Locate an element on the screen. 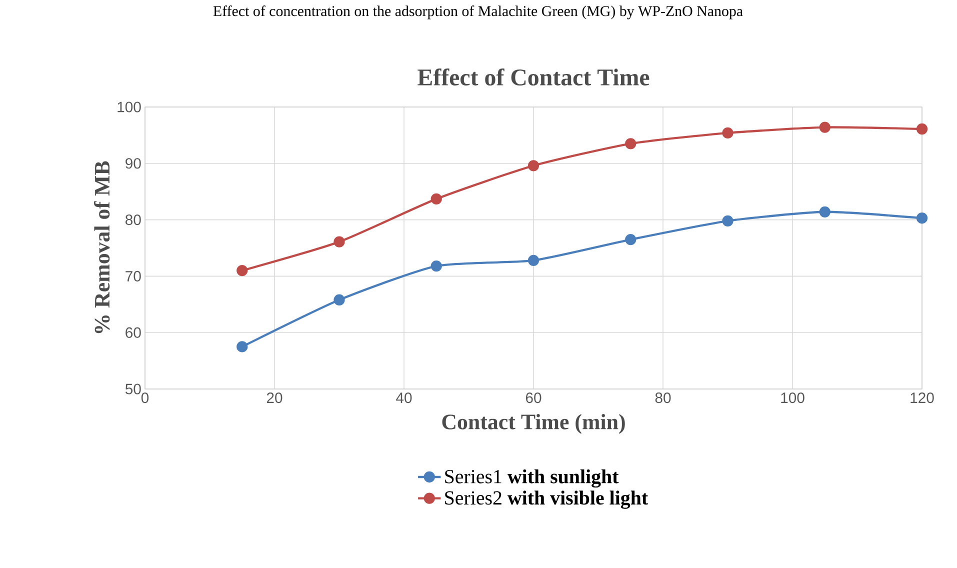  y-tick-label: 80 is located at coordinates (133, 220).